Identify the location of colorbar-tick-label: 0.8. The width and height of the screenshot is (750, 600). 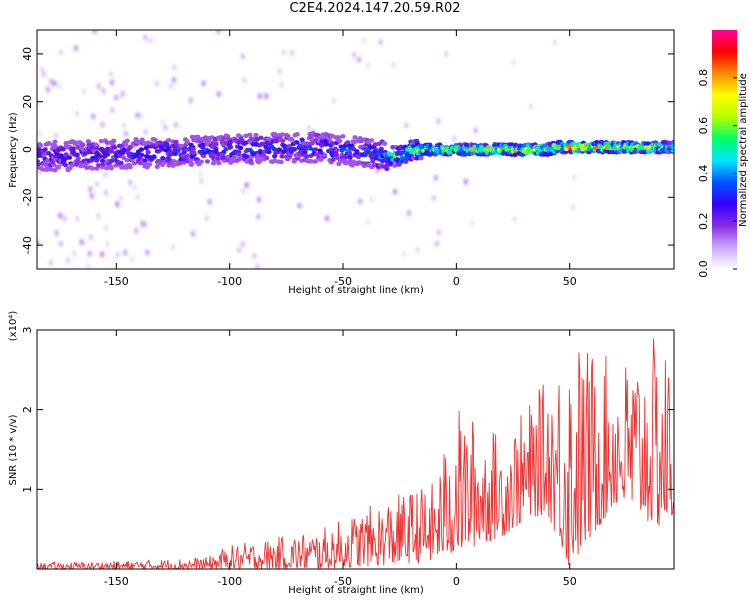
(703, 78).